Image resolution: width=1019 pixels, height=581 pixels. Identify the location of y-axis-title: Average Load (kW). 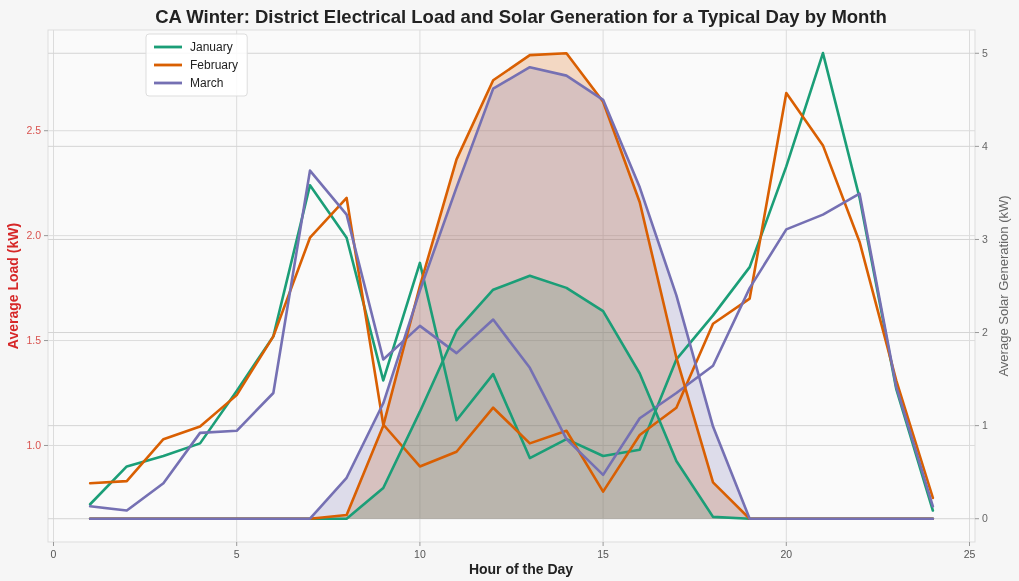
(13, 286).